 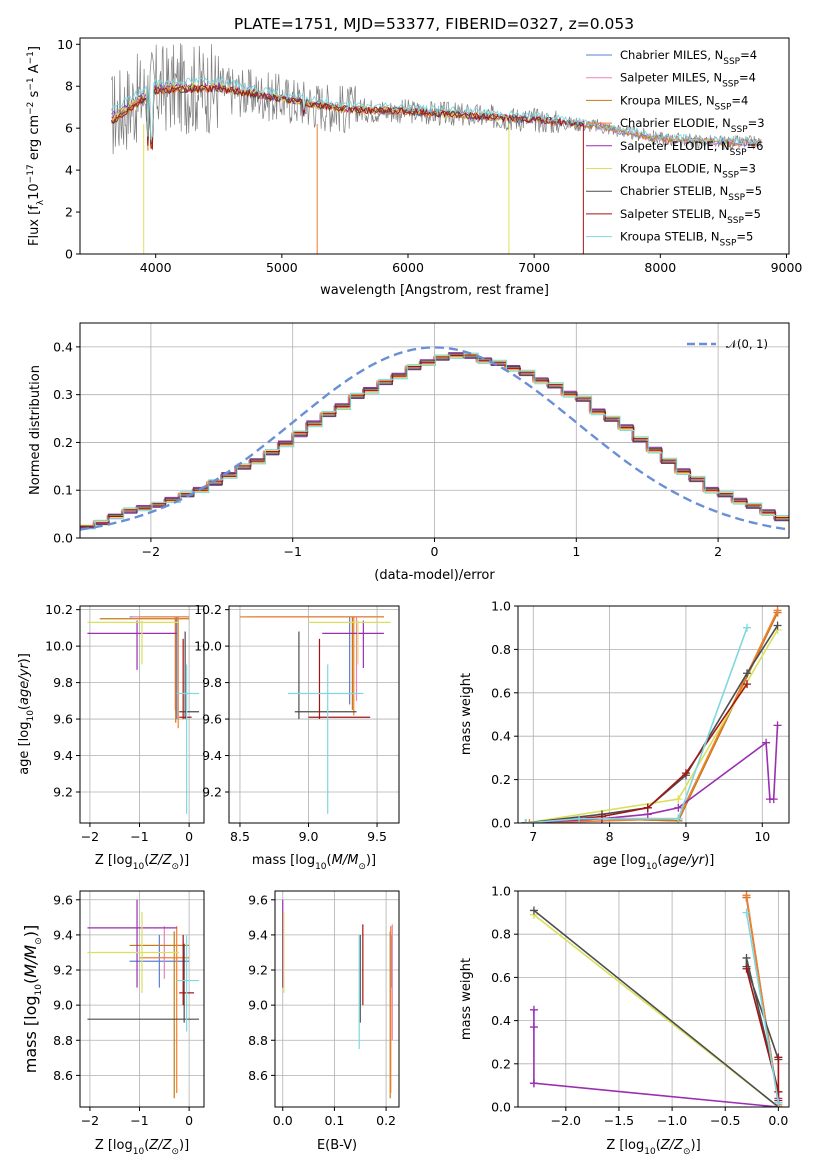 I want to click on x-tick-label: −1.0, so click(x=672, y=1120).